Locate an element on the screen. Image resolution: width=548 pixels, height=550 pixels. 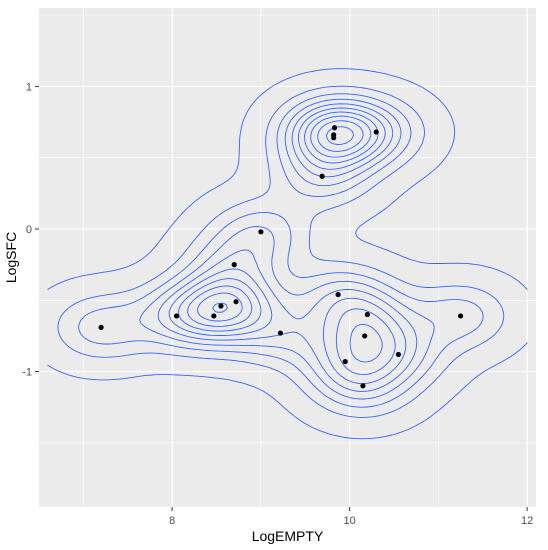
y-axis: -1 0 1 is located at coordinates (30, 230).